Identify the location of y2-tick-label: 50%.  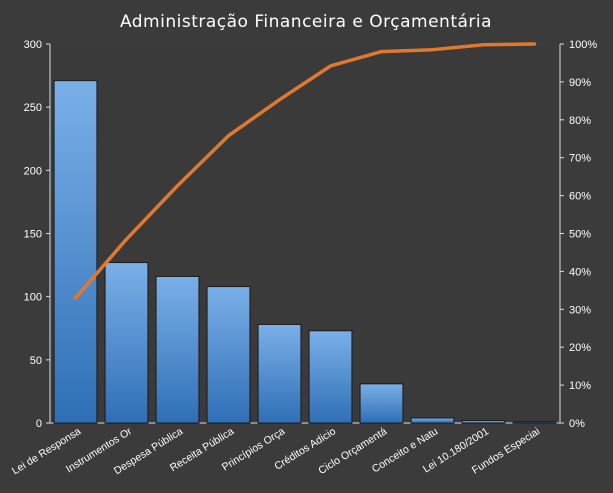
(580, 235).